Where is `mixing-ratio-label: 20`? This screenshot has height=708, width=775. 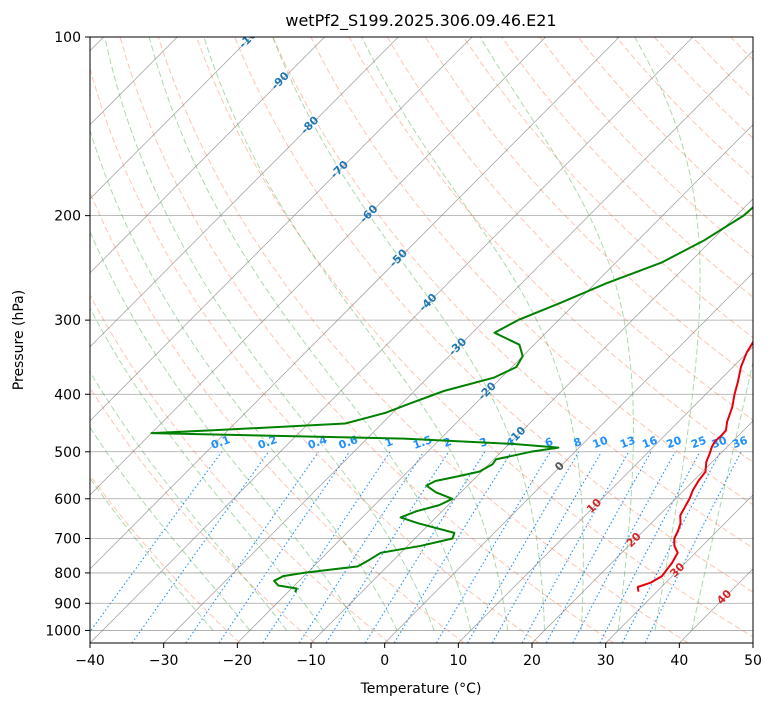
mixing-ratio-label: 20 is located at coordinates (674, 443).